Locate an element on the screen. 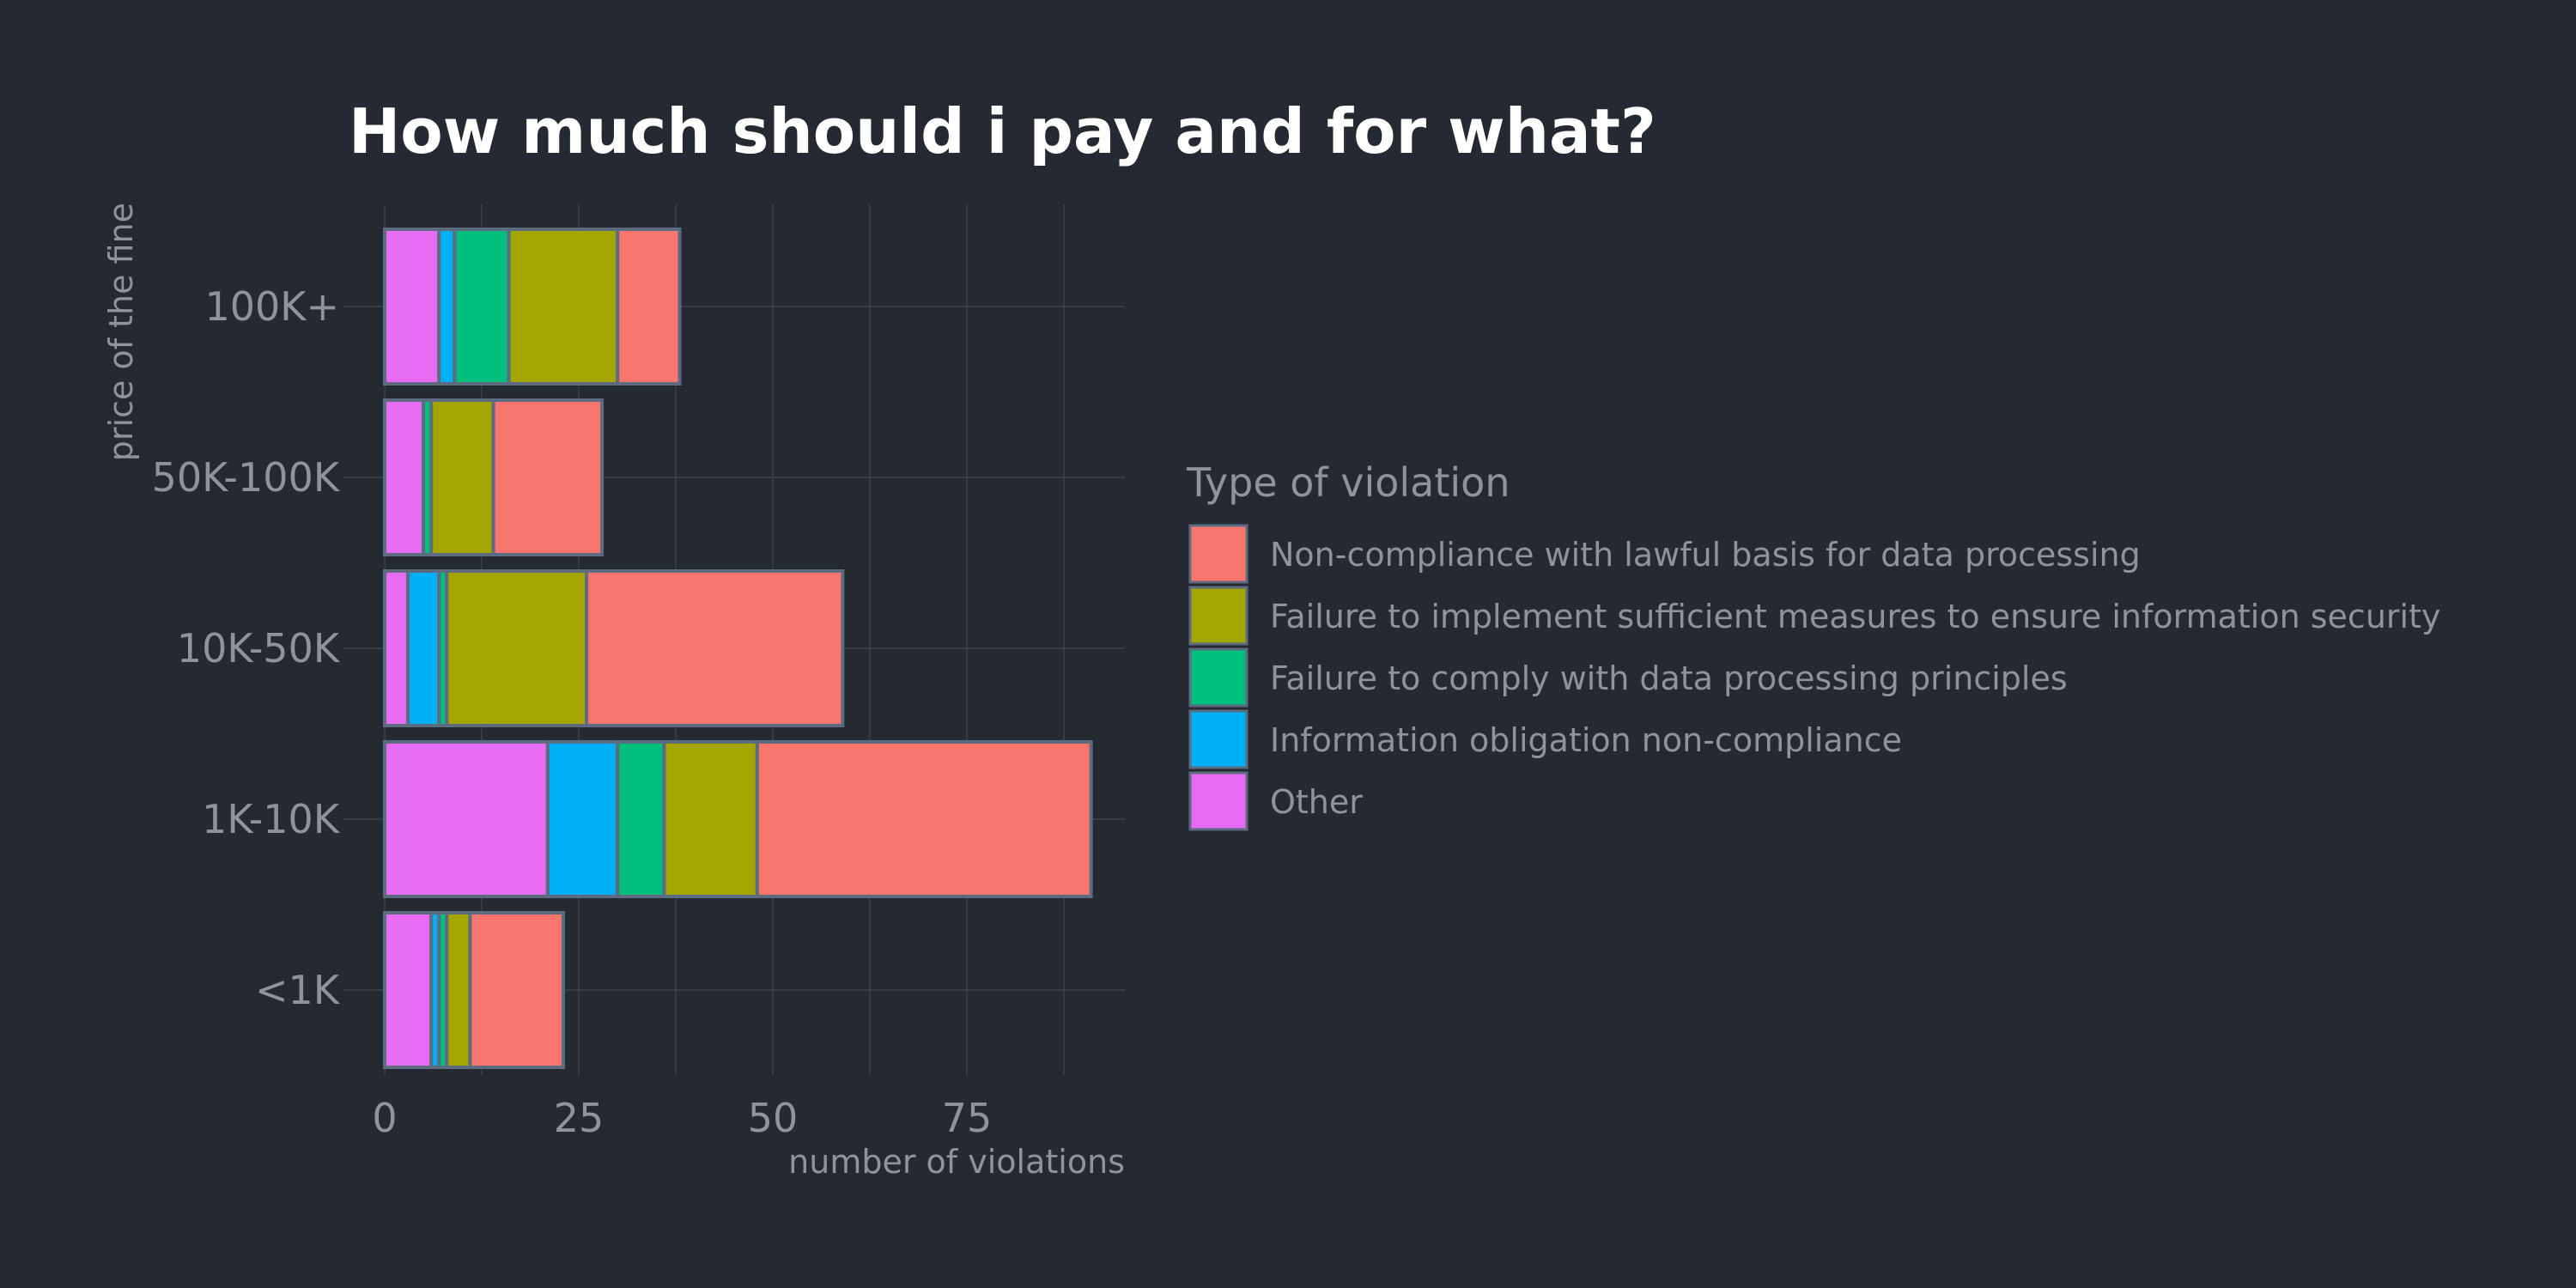 The image size is (2576, 1288). legend-item: Other is located at coordinates (1276, 801).